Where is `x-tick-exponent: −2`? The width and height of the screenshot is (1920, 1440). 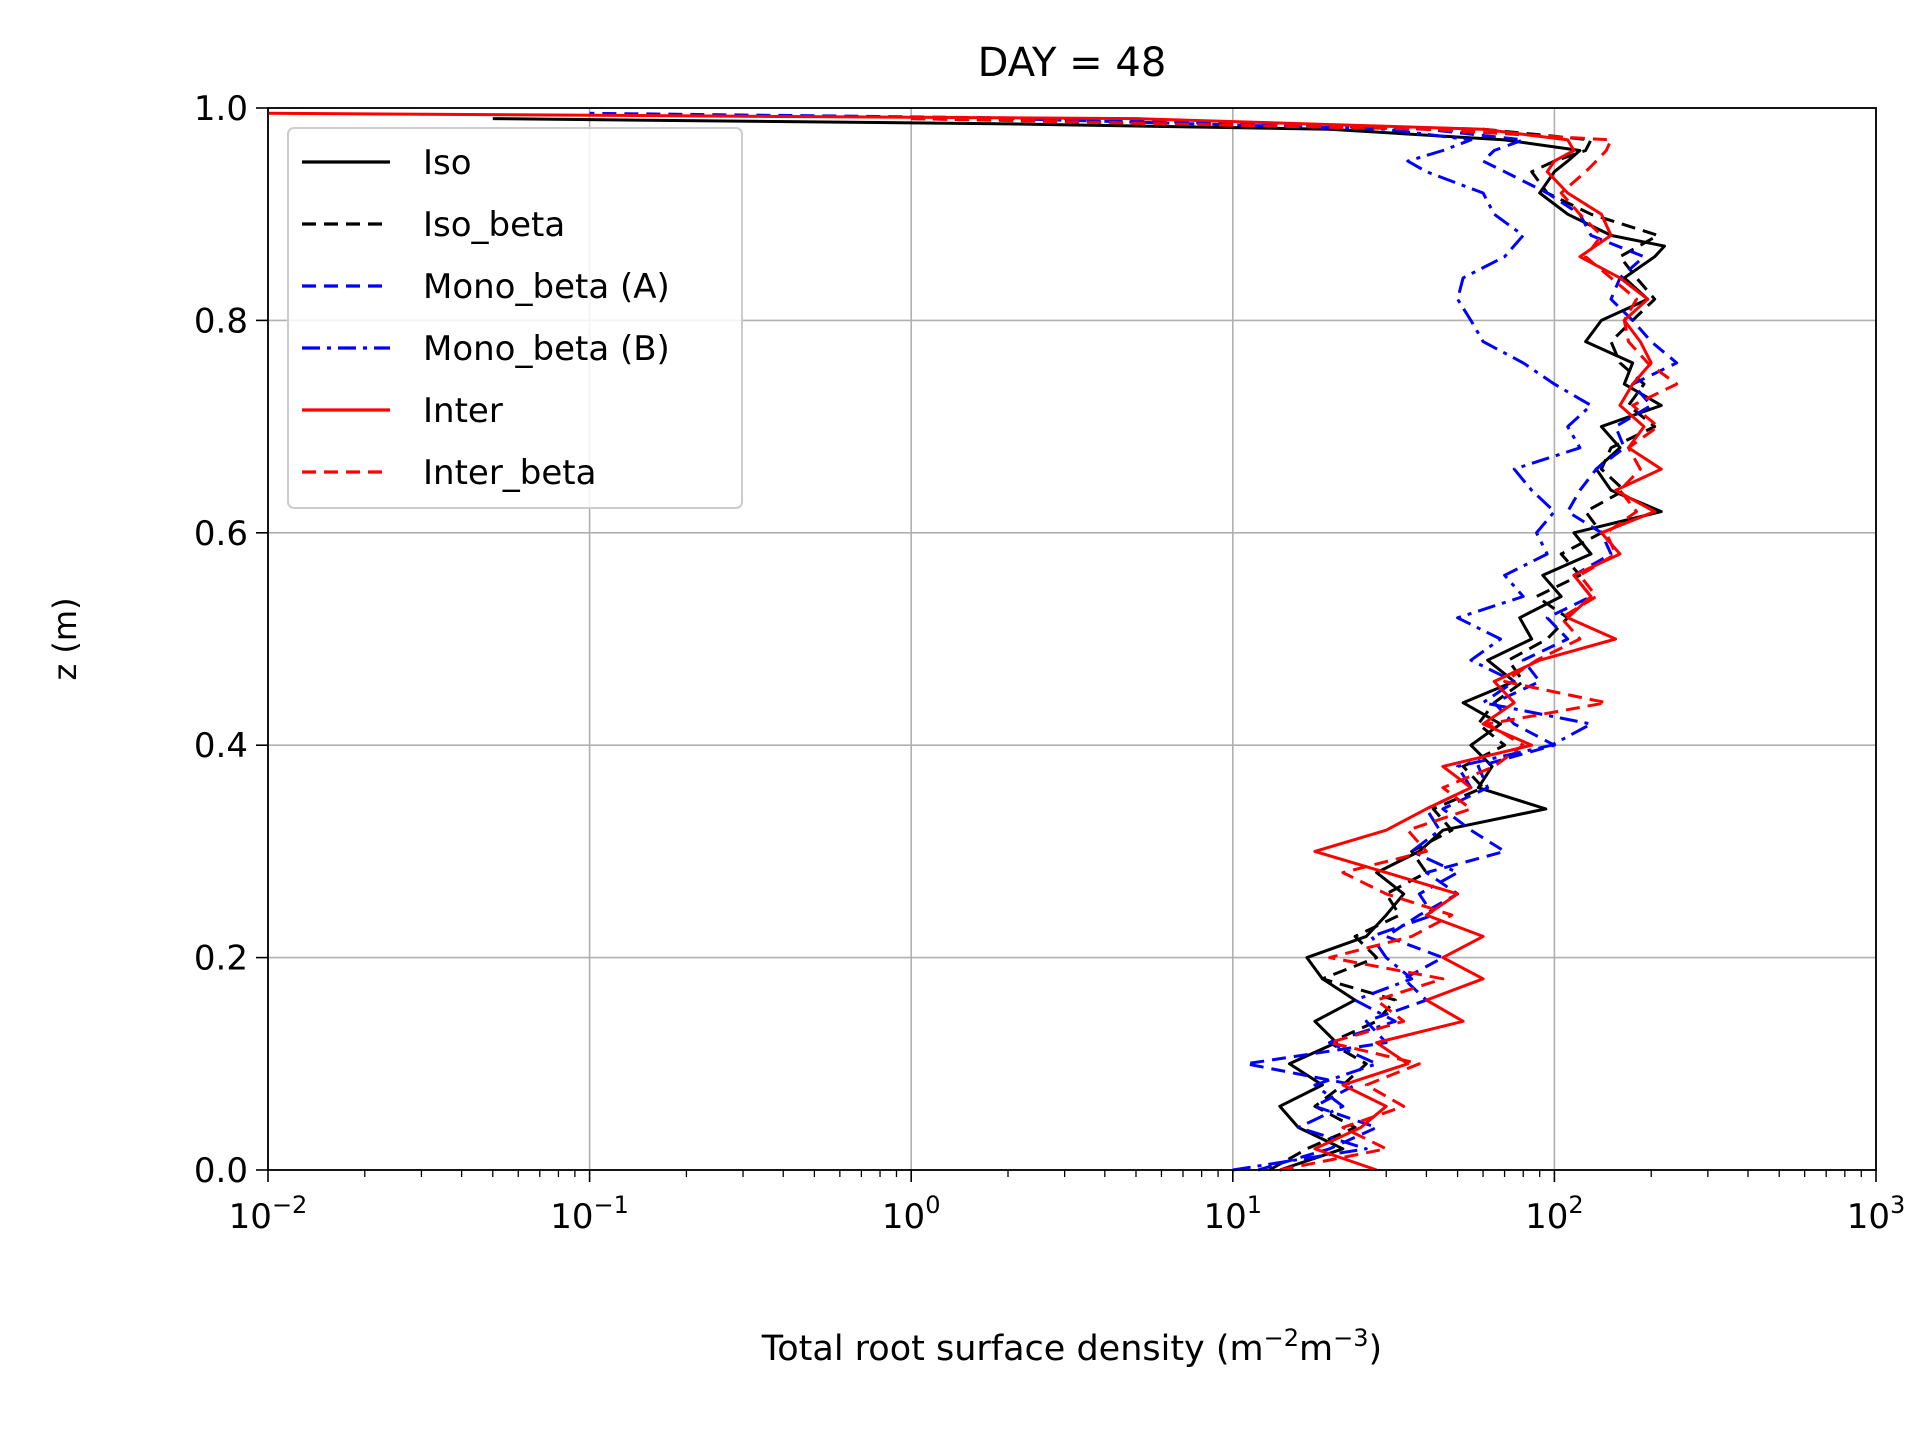
x-tick-exponent: −2 is located at coordinates (289, 1205).